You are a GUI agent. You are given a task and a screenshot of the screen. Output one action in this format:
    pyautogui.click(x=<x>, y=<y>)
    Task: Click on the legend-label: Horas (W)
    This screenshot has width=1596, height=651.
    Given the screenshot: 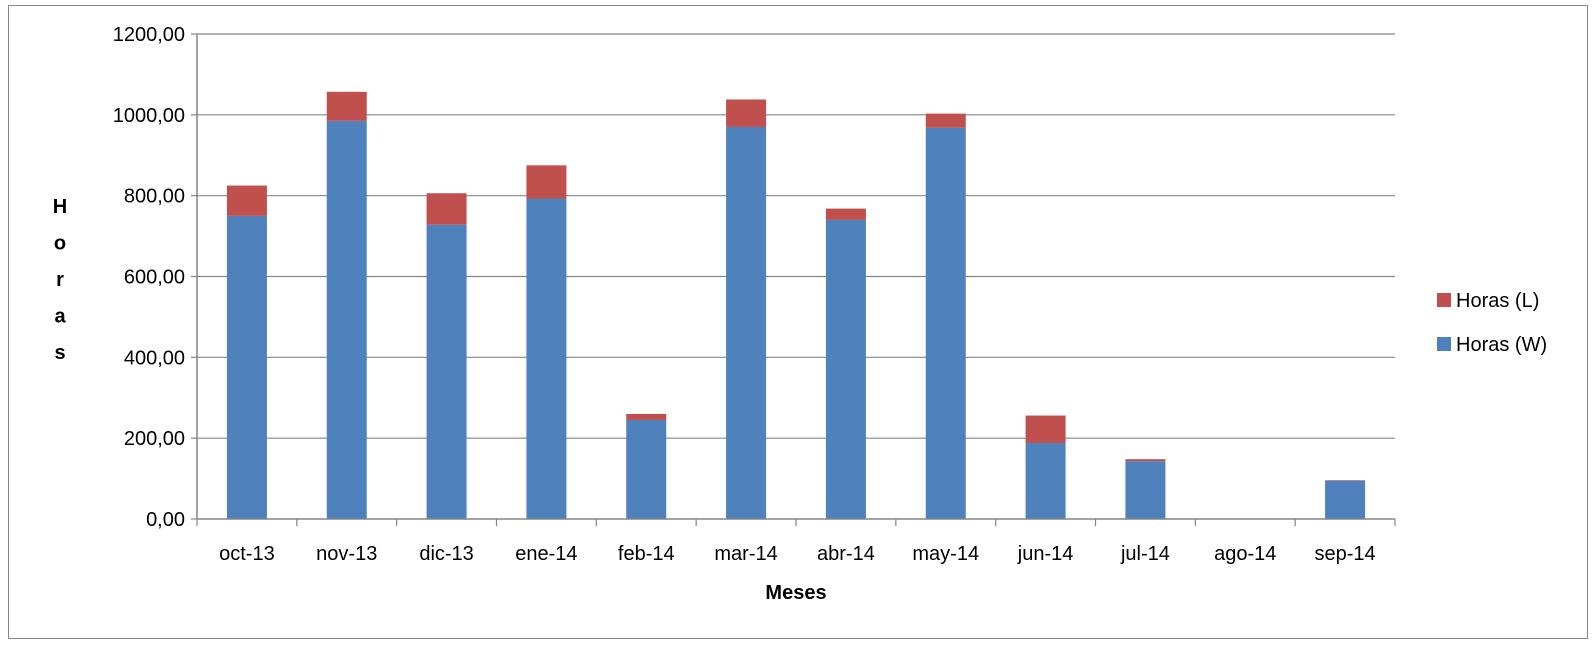 What is the action you would take?
    pyautogui.click(x=1501, y=345)
    